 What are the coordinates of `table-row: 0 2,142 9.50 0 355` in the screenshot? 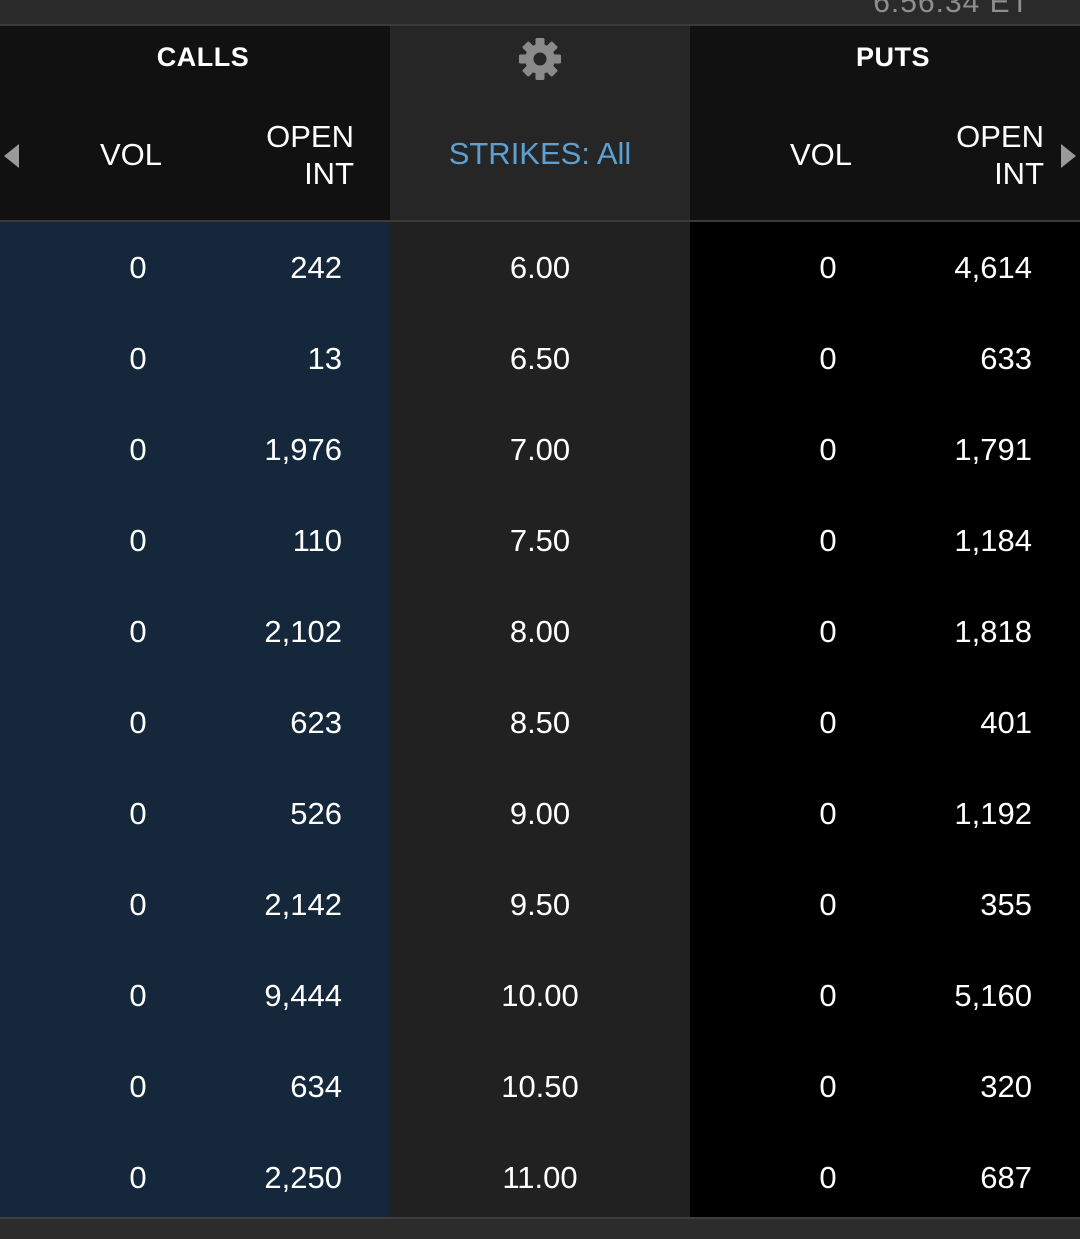 It's located at (540, 904).